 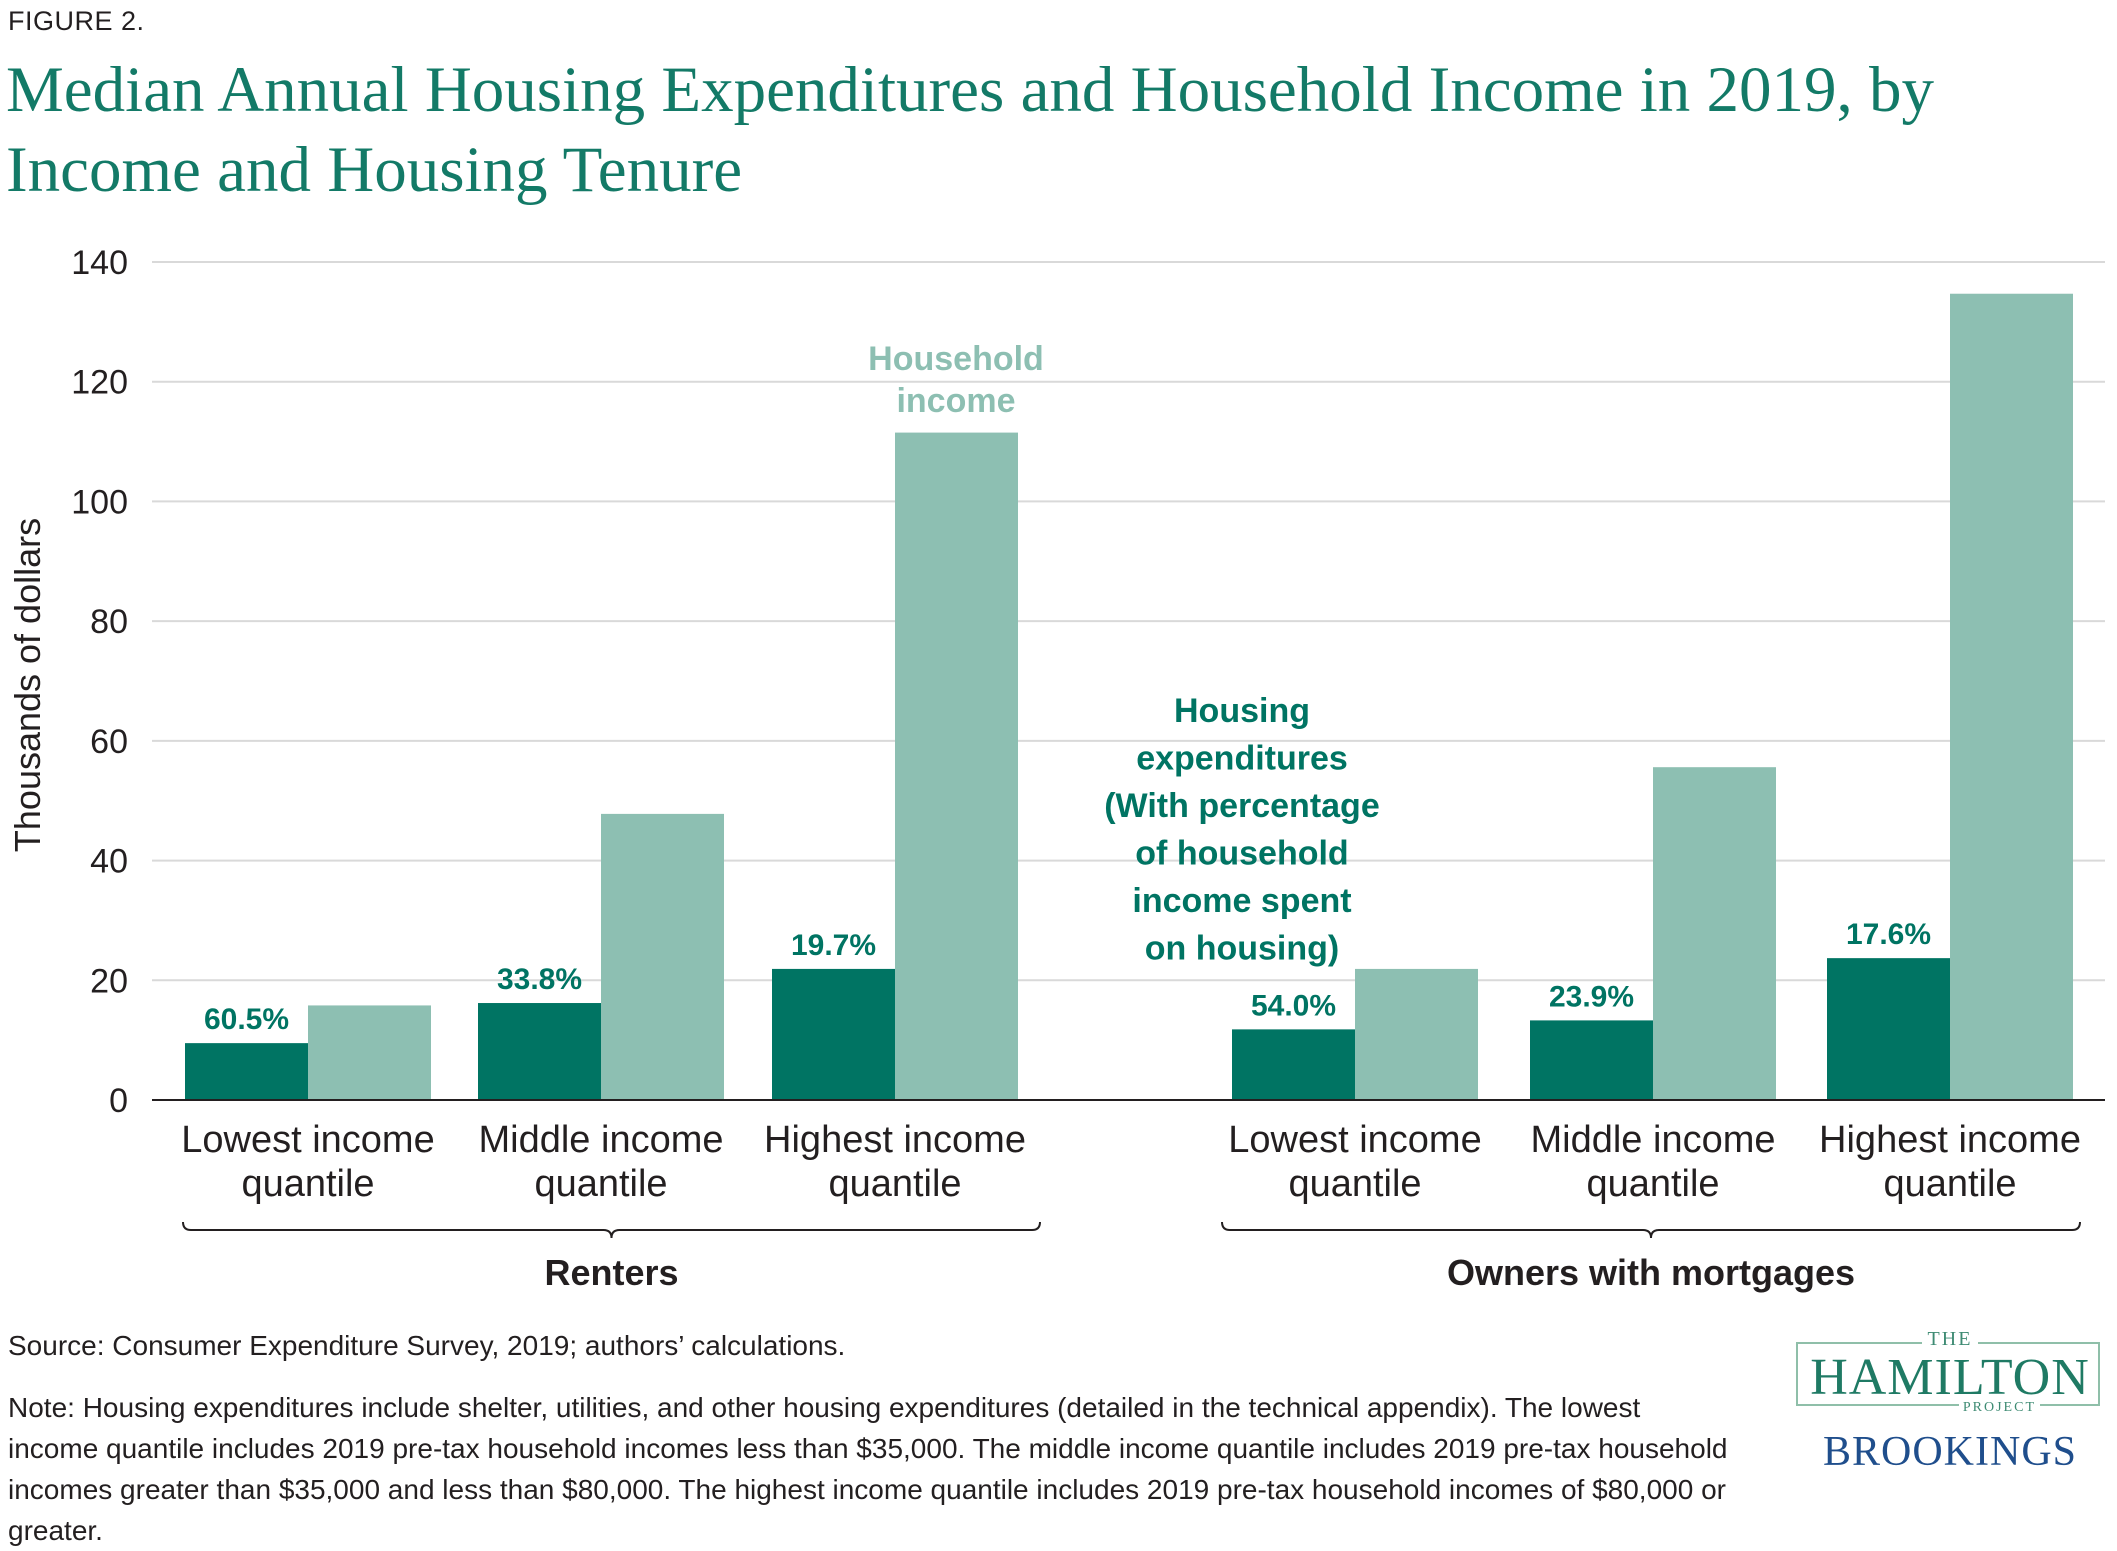 I want to click on y-axis-label: Thousands of dollars, so click(x=27, y=685).